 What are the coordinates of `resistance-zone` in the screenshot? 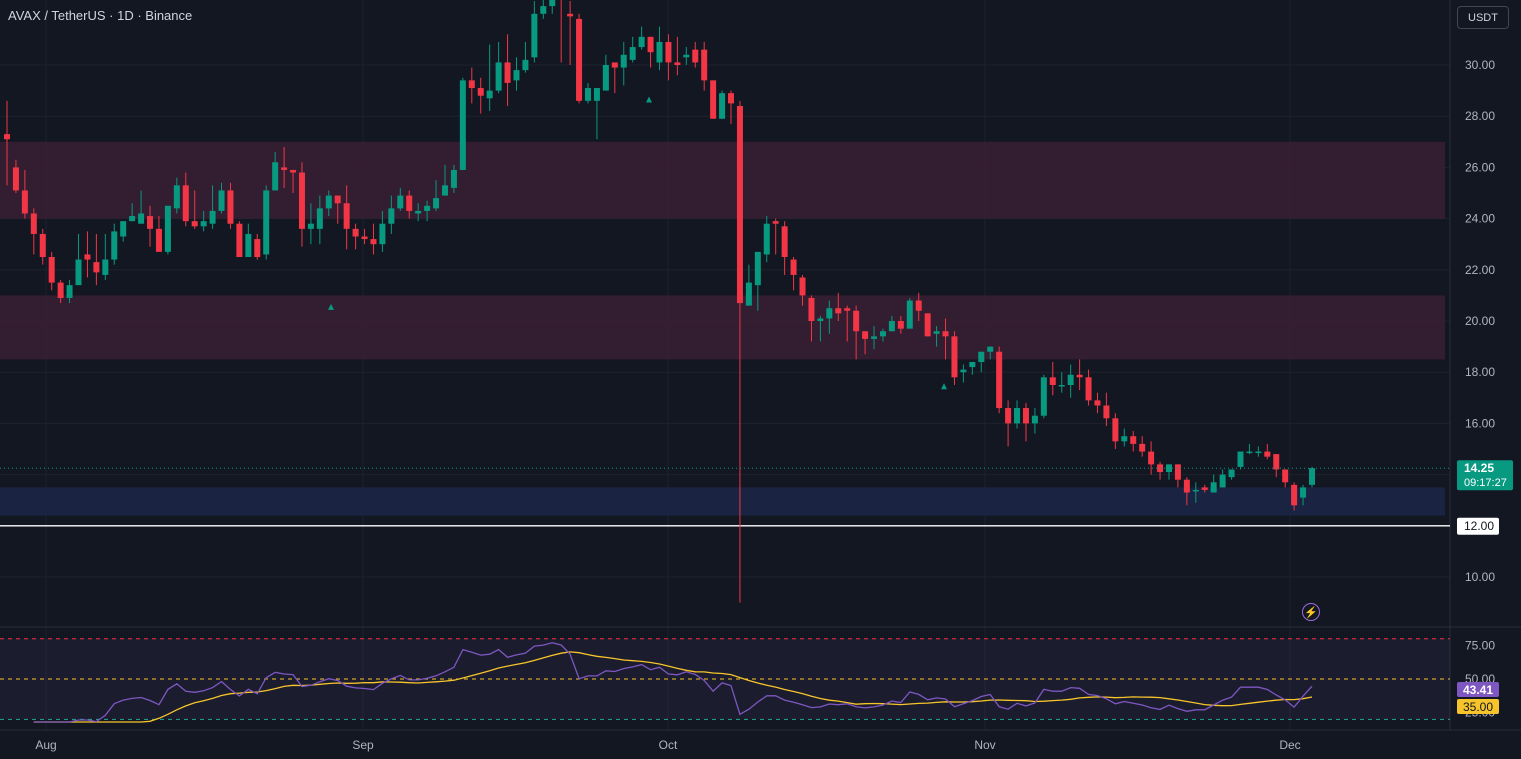 It's located at (722, 327).